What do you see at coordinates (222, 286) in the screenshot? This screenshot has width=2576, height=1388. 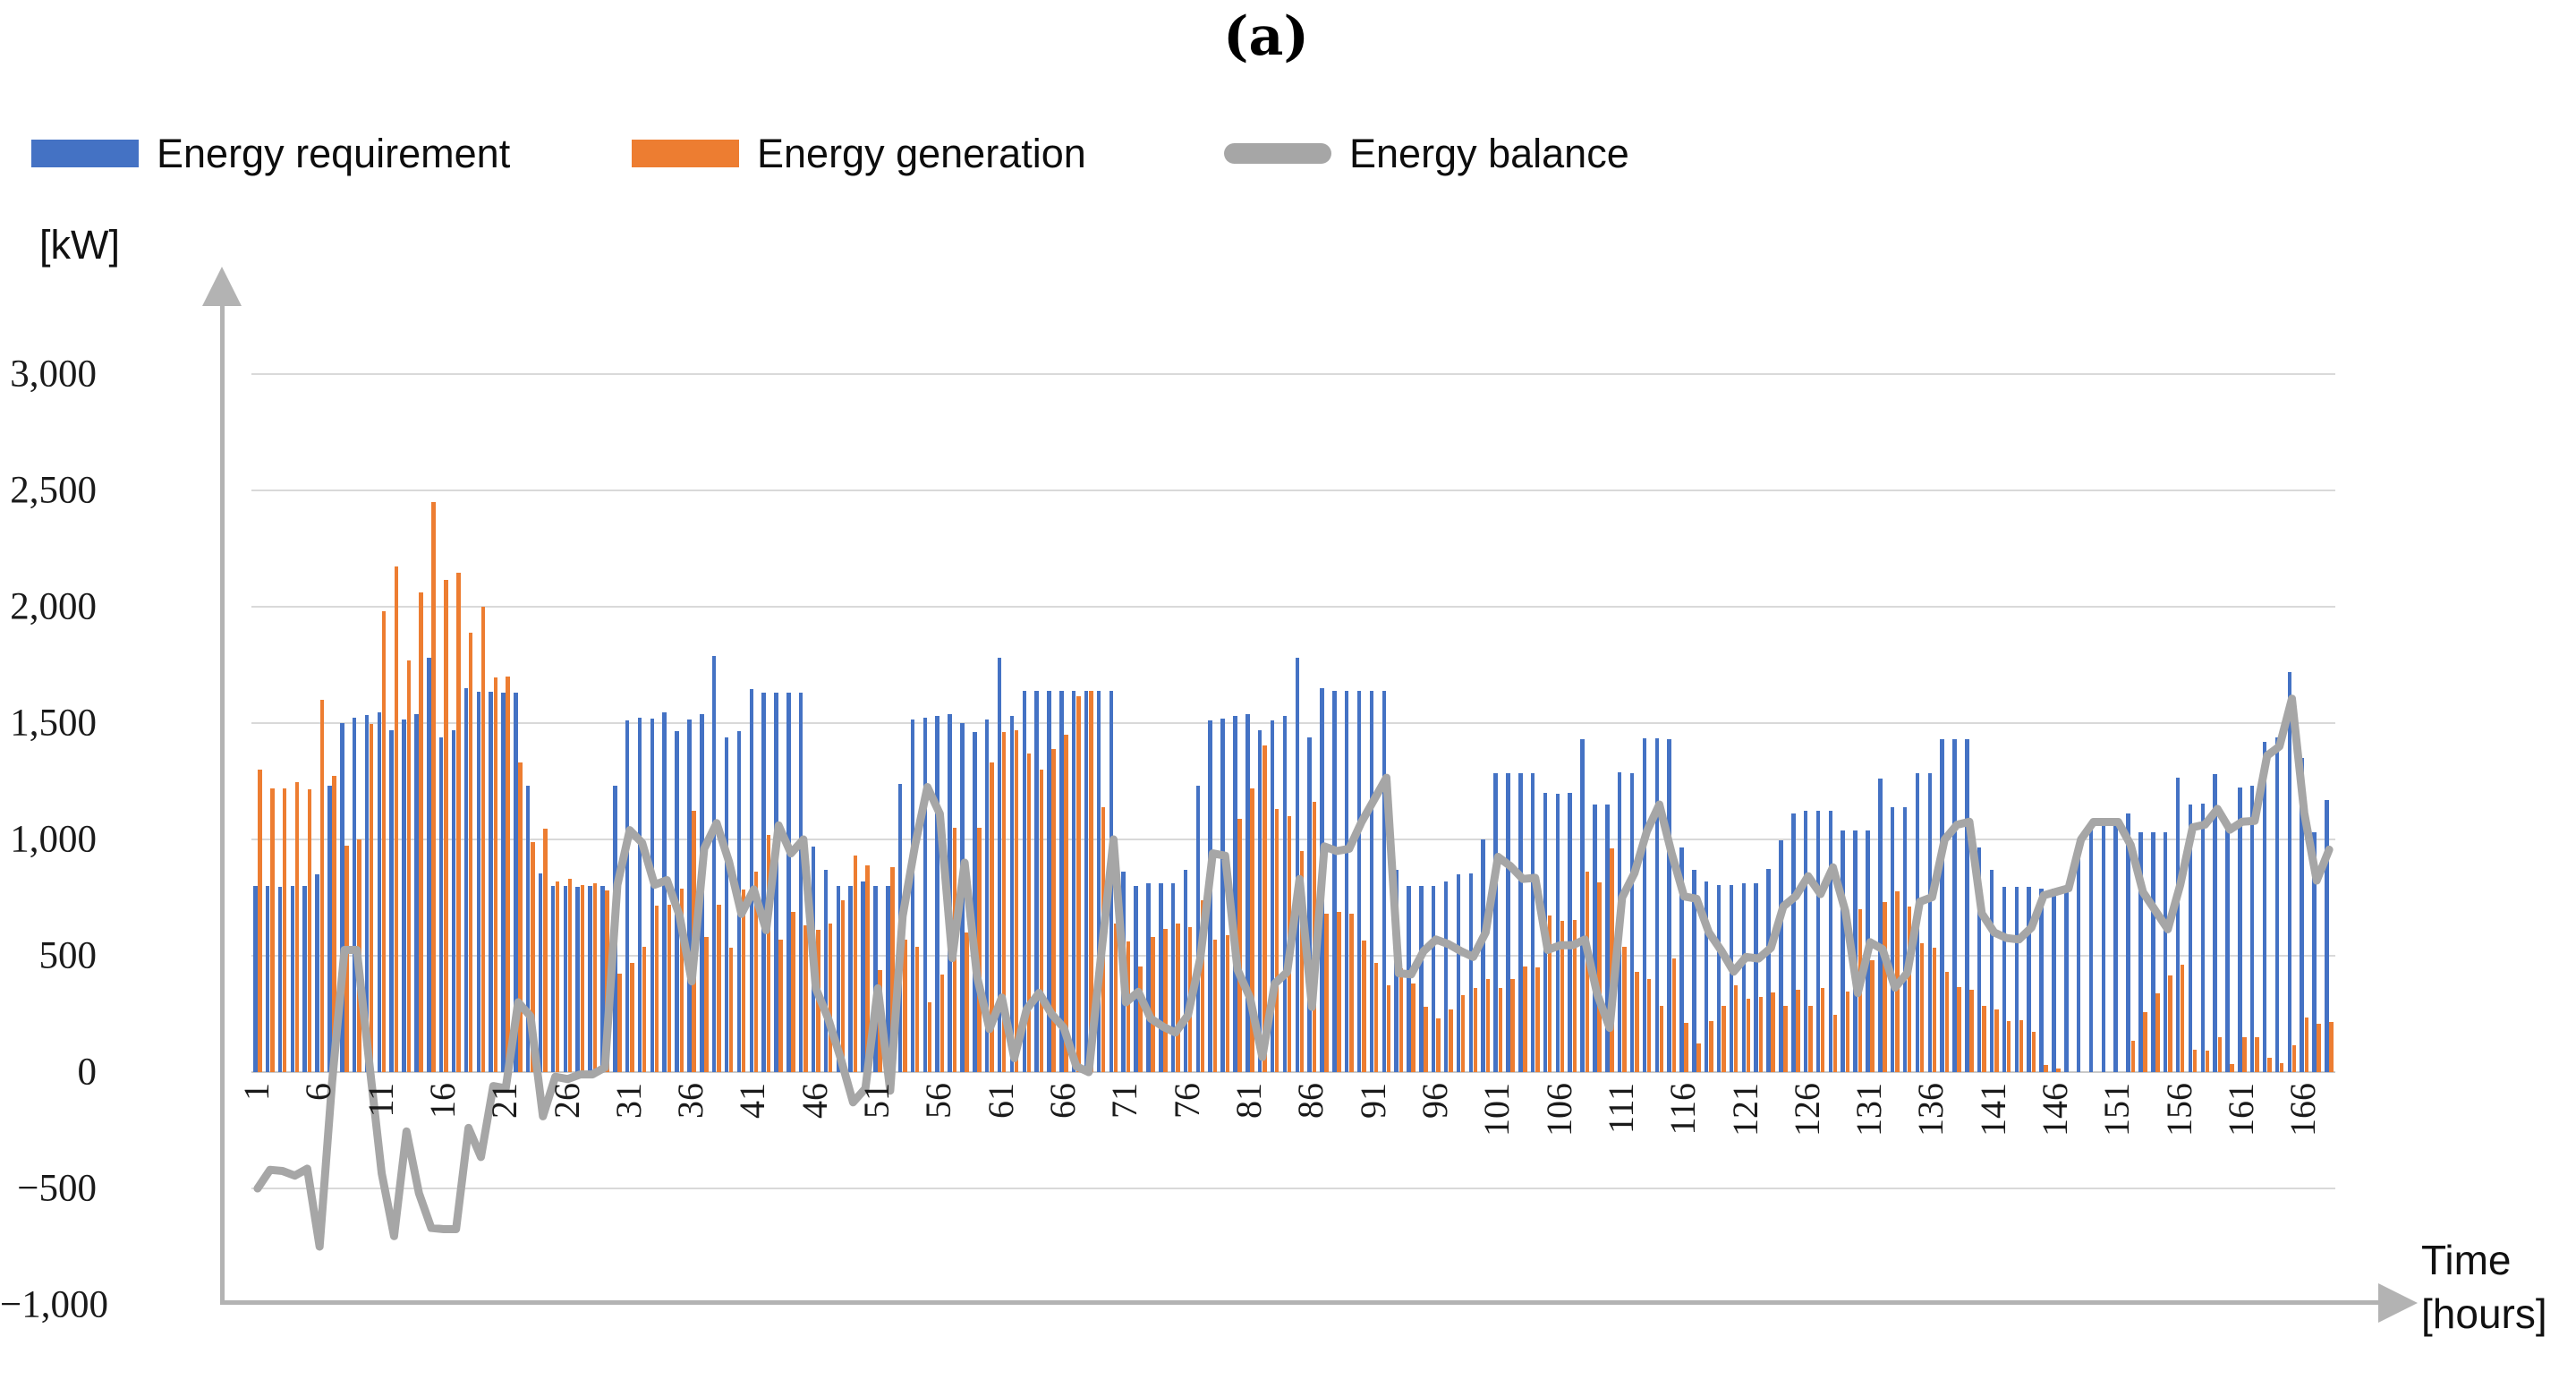 I see `y-axis-arrowhead-icon` at bounding box center [222, 286].